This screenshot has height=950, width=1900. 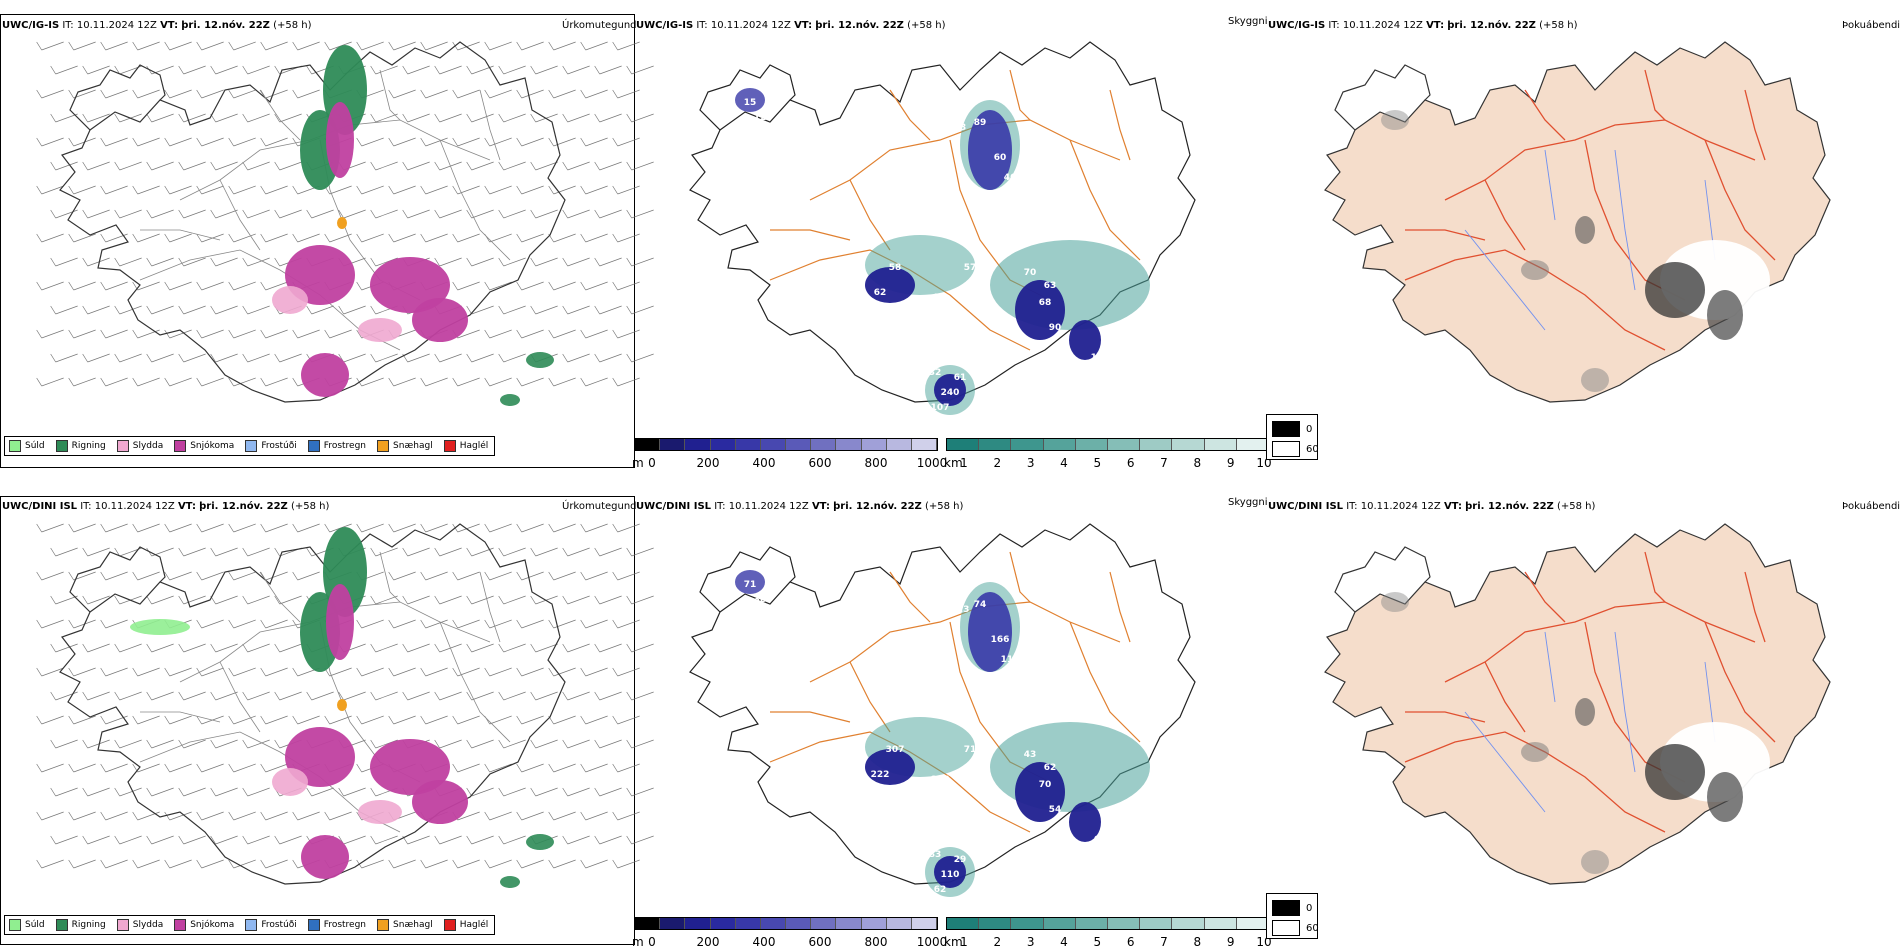 I want to click on ice-pellet-area, so click(x=342, y=223).